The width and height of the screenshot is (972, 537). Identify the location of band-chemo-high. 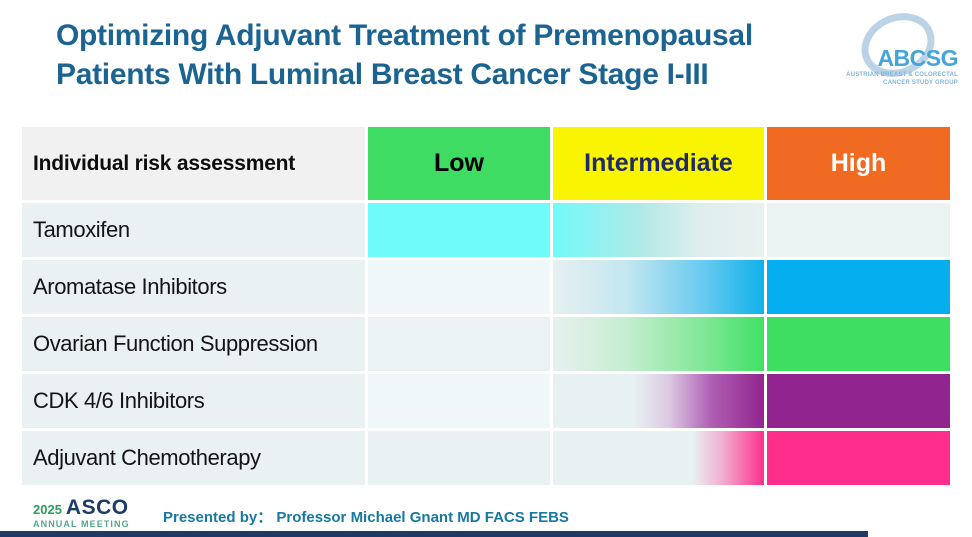
(858, 458).